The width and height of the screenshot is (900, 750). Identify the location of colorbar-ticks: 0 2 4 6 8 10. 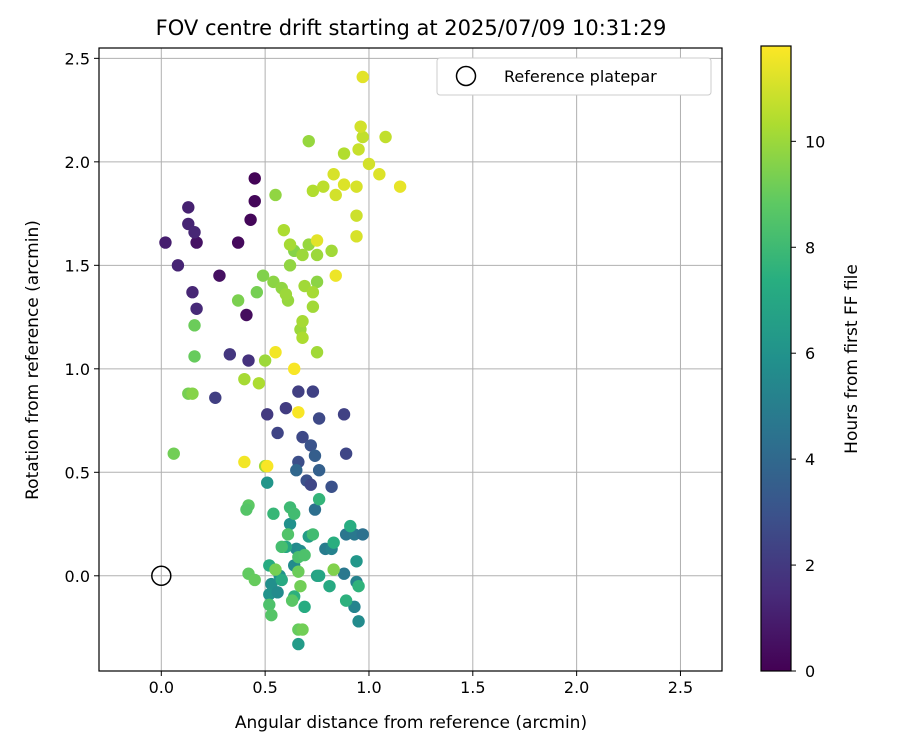
(808, 406).